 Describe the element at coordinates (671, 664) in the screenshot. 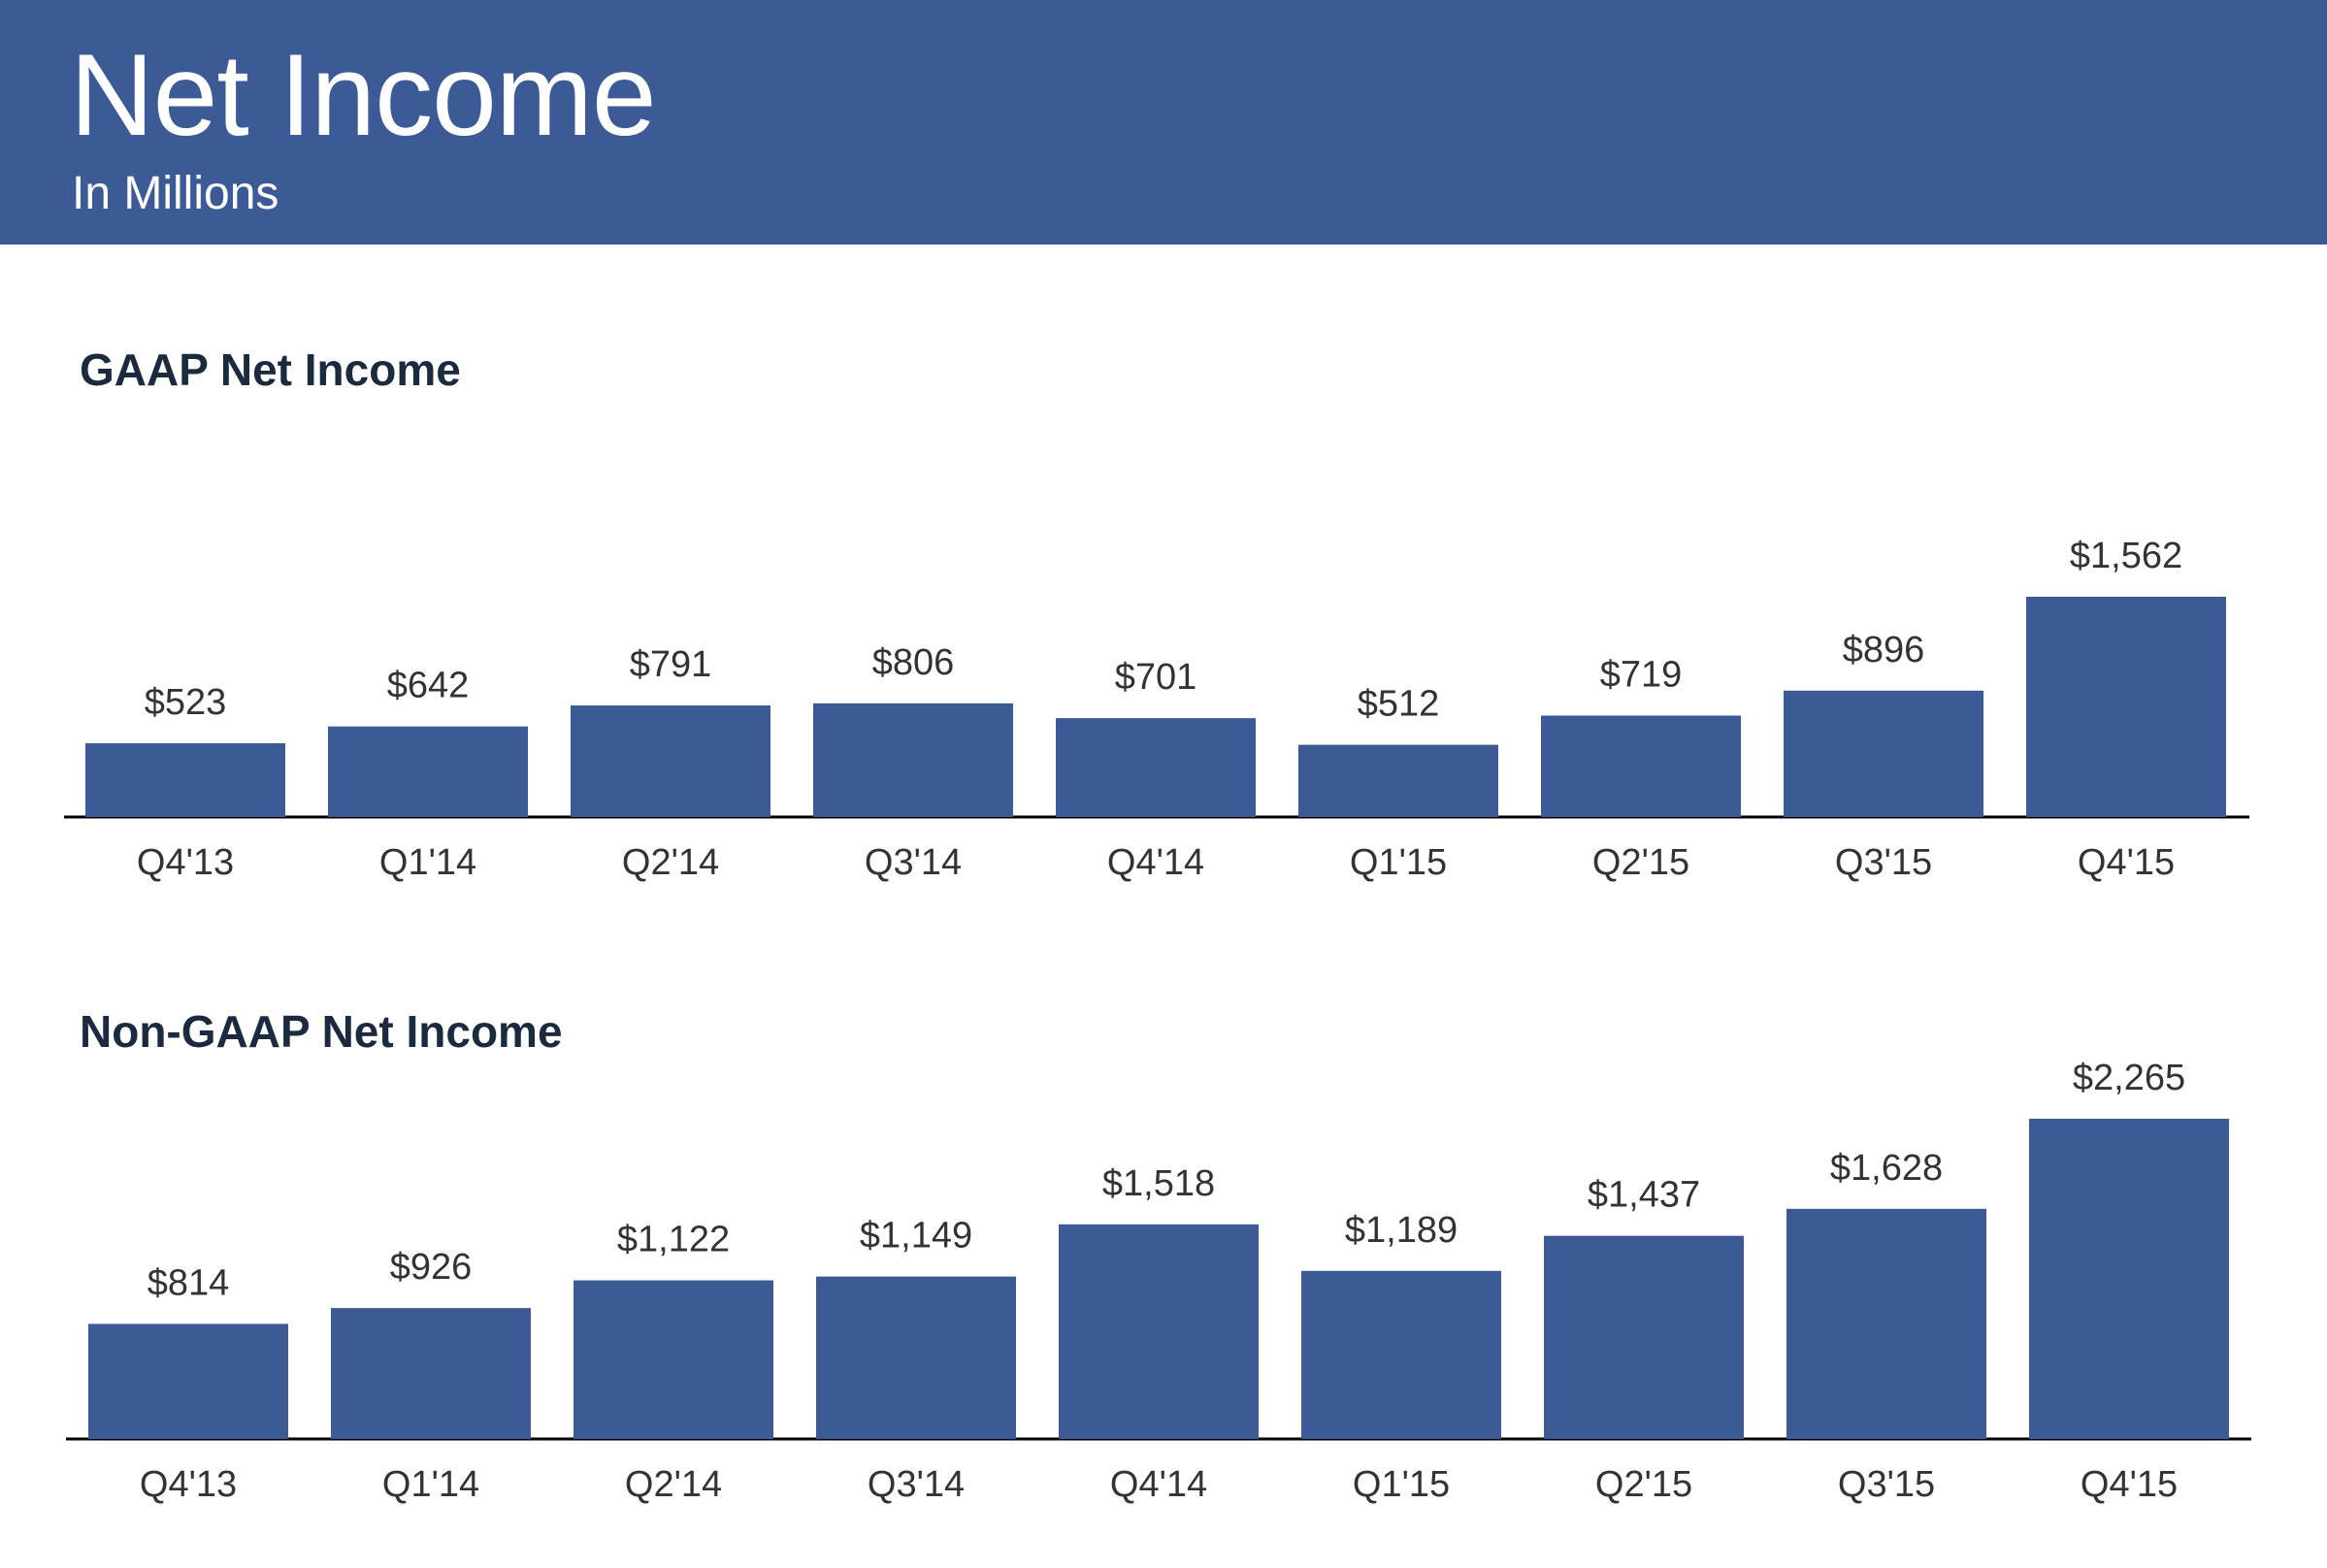

I see `data-label: $791` at that location.